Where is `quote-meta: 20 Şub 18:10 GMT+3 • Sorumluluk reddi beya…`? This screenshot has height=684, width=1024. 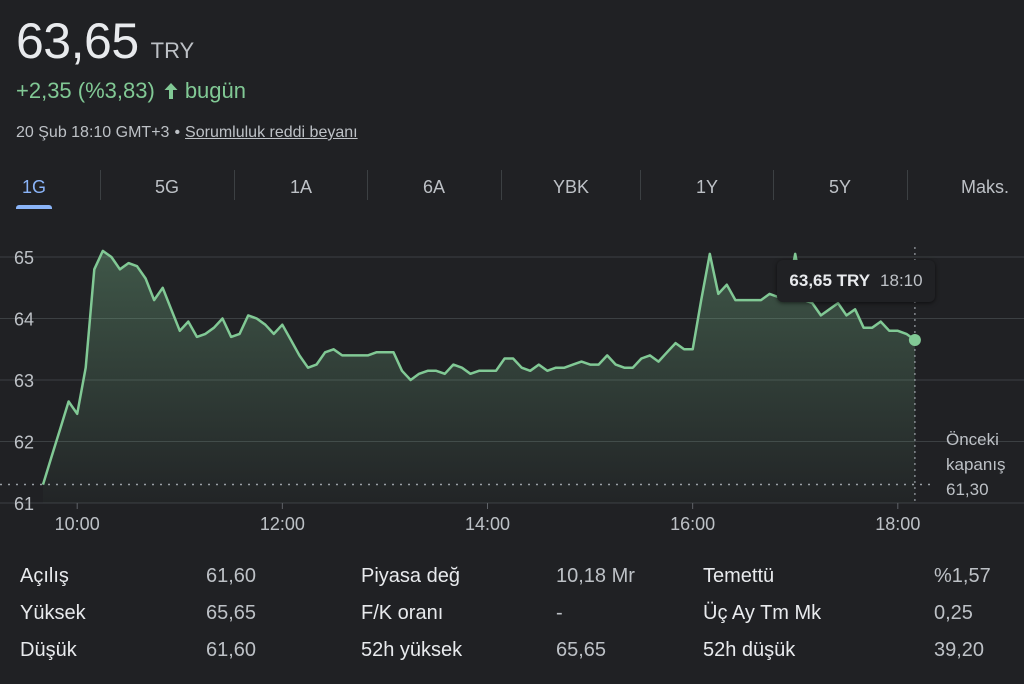 quote-meta: 20 Şub 18:10 GMT+3 • Sorumluluk reddi beya… is located at coordinates (187, 133).